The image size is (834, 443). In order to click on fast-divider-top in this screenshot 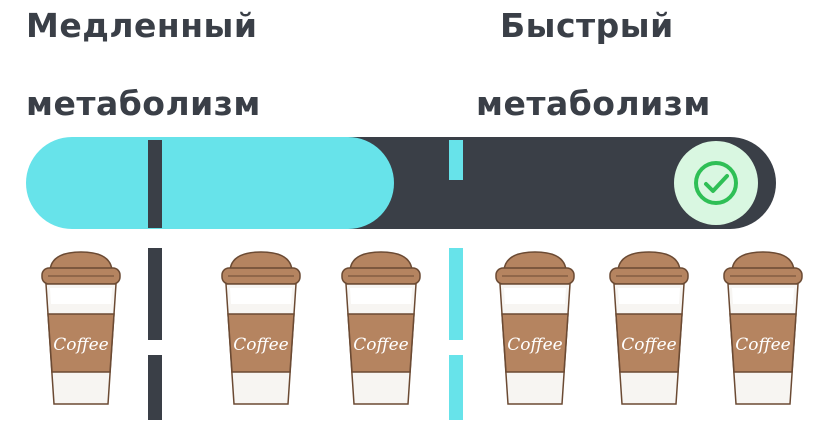, I will do `click(456, 160)`.